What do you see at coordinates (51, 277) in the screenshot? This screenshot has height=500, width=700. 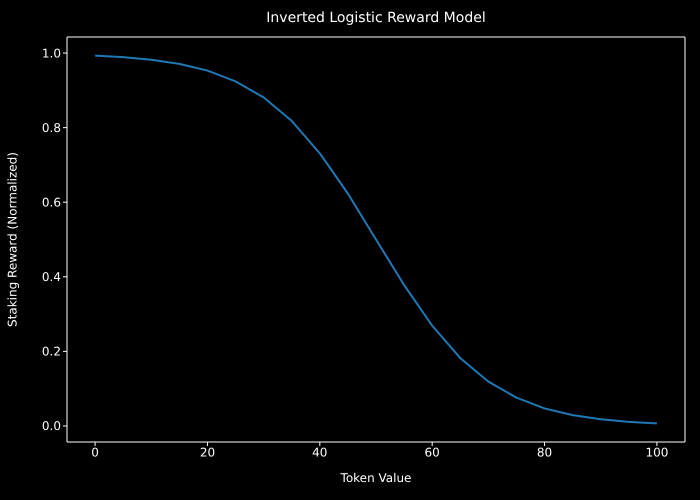 I see `y-tick-label: 0.4` at bounding box center [51, 277].